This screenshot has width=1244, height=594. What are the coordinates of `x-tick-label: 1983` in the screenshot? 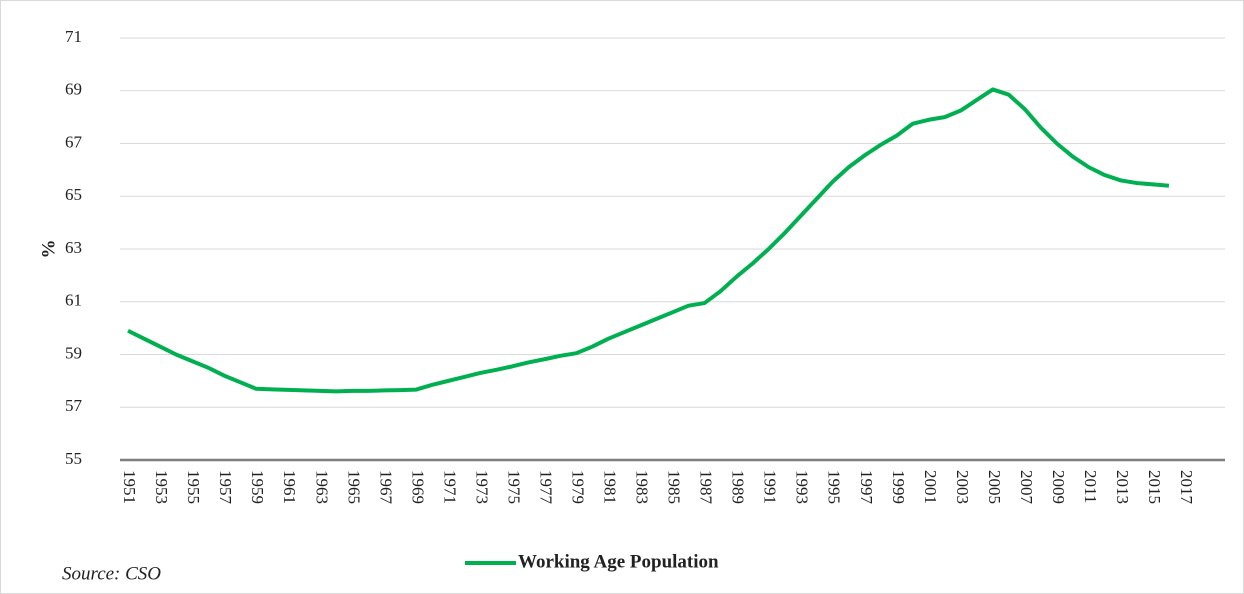 It's located at (642, 487).